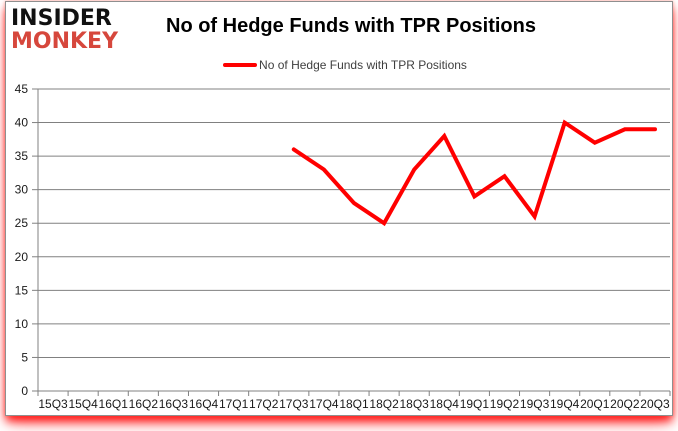 Image resolution: width=678 pixels, height=431 pixels. I want to click on y-axis-label: 20, so click(22, 257).